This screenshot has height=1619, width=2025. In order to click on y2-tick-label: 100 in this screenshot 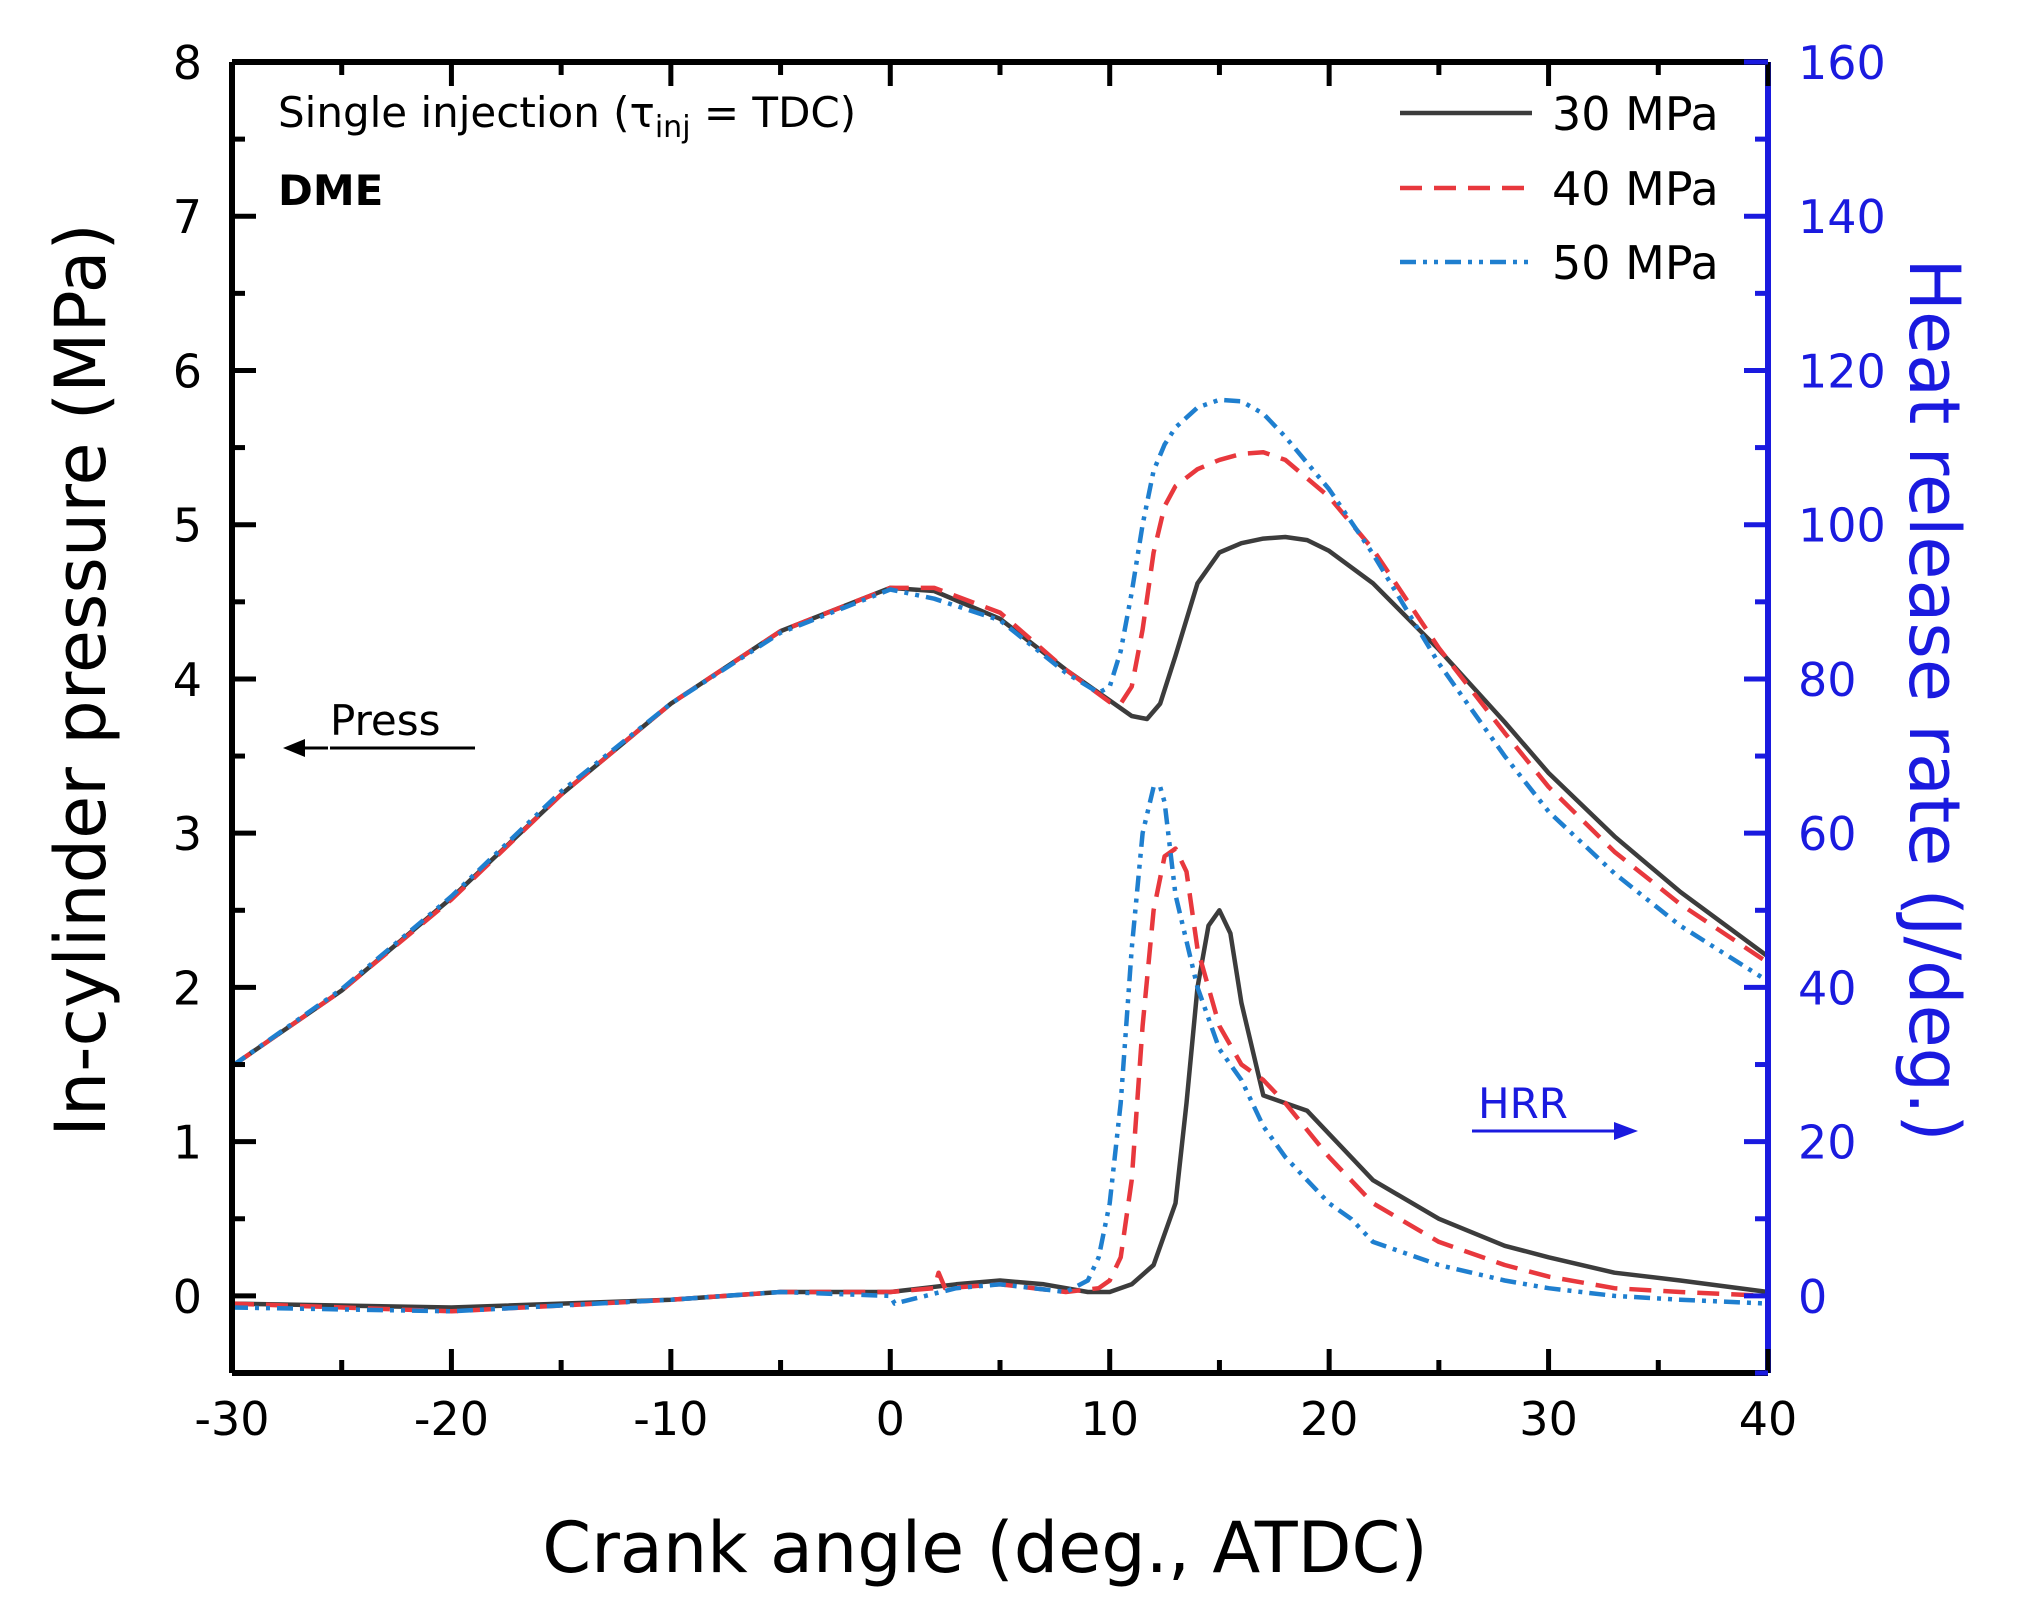, I will do `click(1842, 526)`.